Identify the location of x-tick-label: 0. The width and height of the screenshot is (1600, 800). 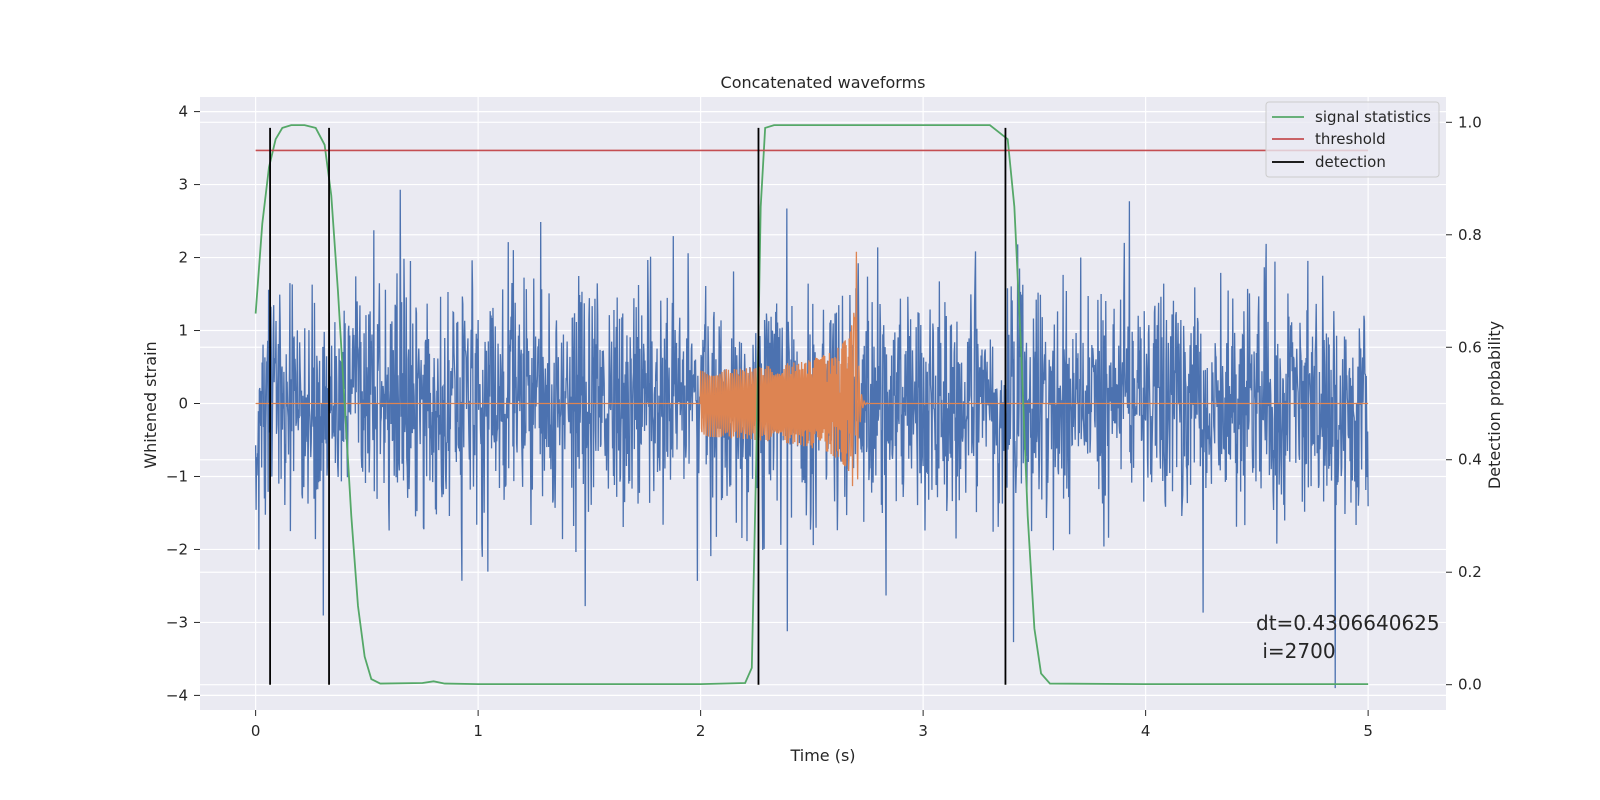
(256, 731).